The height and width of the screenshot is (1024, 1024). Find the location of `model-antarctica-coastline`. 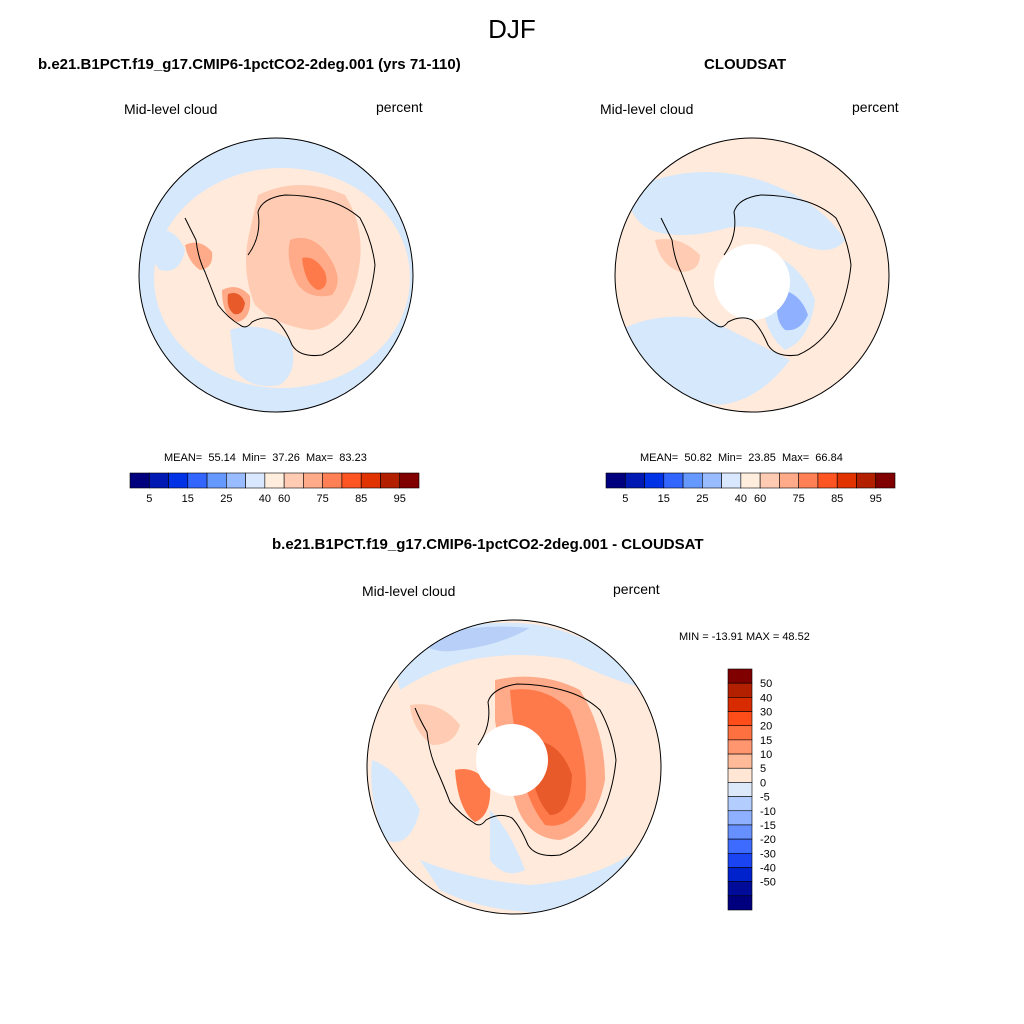

model-antarctica-coastline is located at coordinates (280, 275).